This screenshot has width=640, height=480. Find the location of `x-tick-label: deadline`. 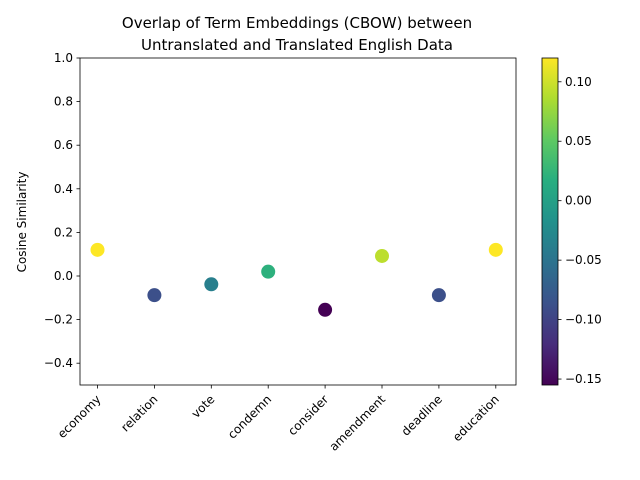

x-tick-label: deadline is located at coordinates (422, 415).